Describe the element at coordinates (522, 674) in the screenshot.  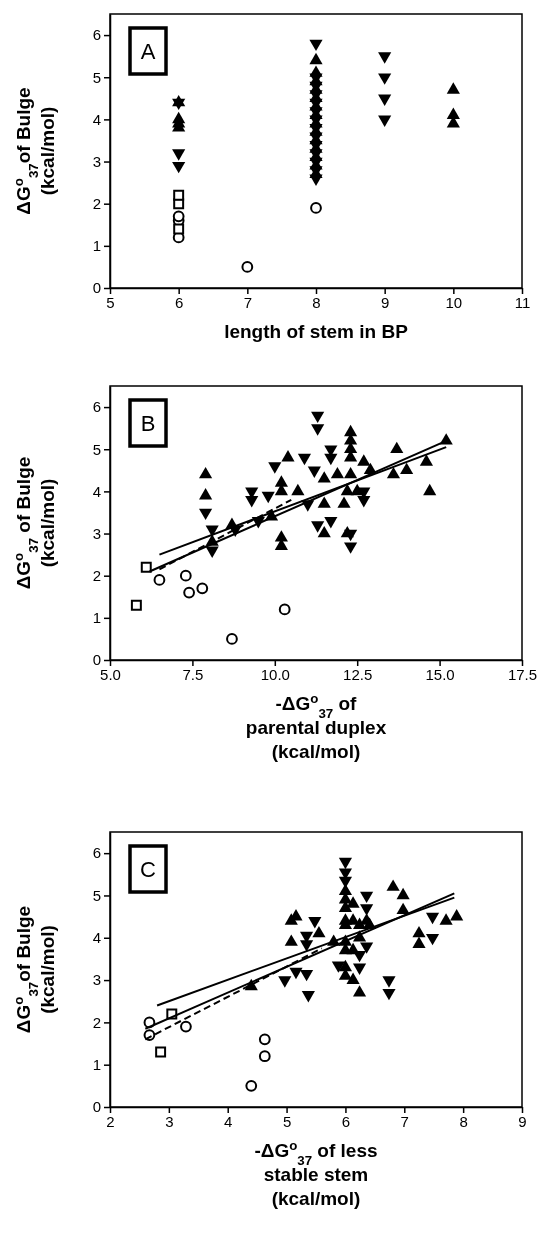
I see `x-tick-label: 17.5` at that location.